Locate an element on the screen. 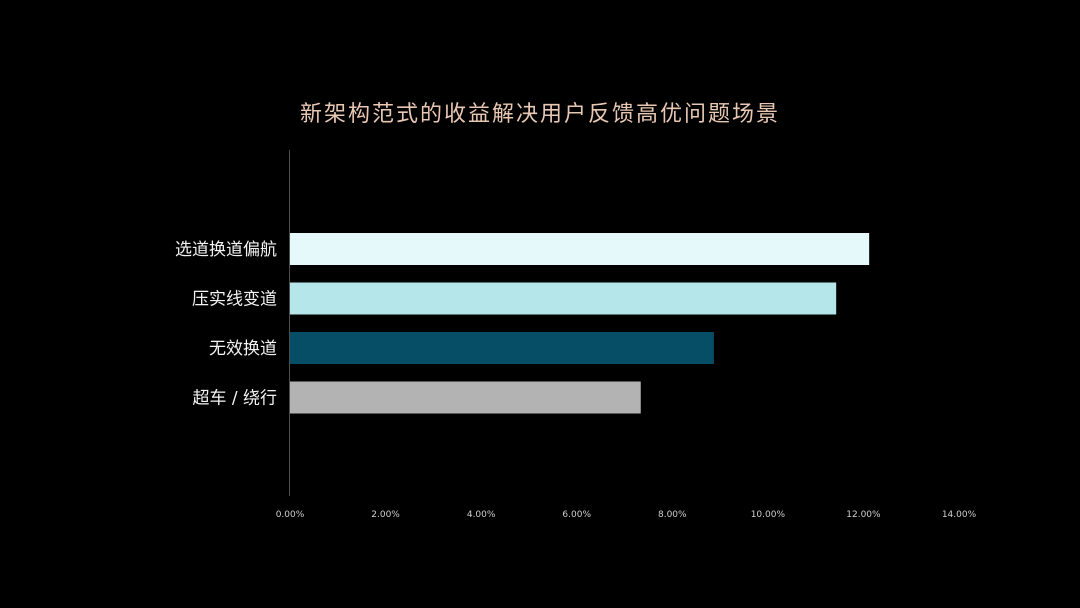 The image size is (1080, 608). category-label-2: 压实线变道 is located at coordinates (234, 300).